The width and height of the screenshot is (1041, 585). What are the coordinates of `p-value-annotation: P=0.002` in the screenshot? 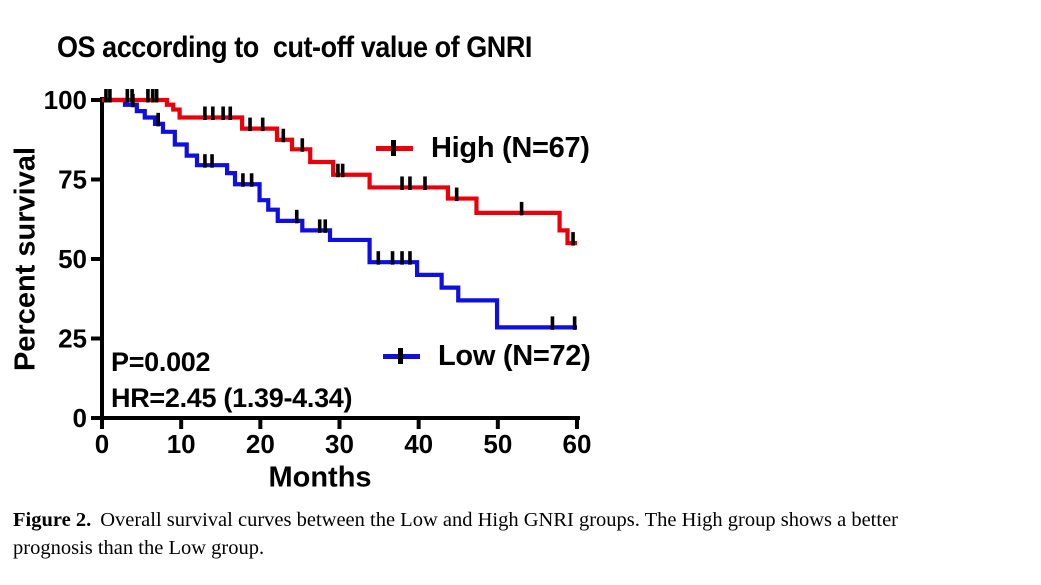 It's located at (161, 362).